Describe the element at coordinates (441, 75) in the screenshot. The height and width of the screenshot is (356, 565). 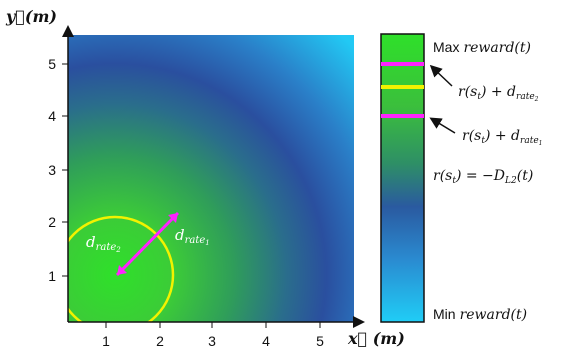
I see `pointer-arrow-rate2` at that location.